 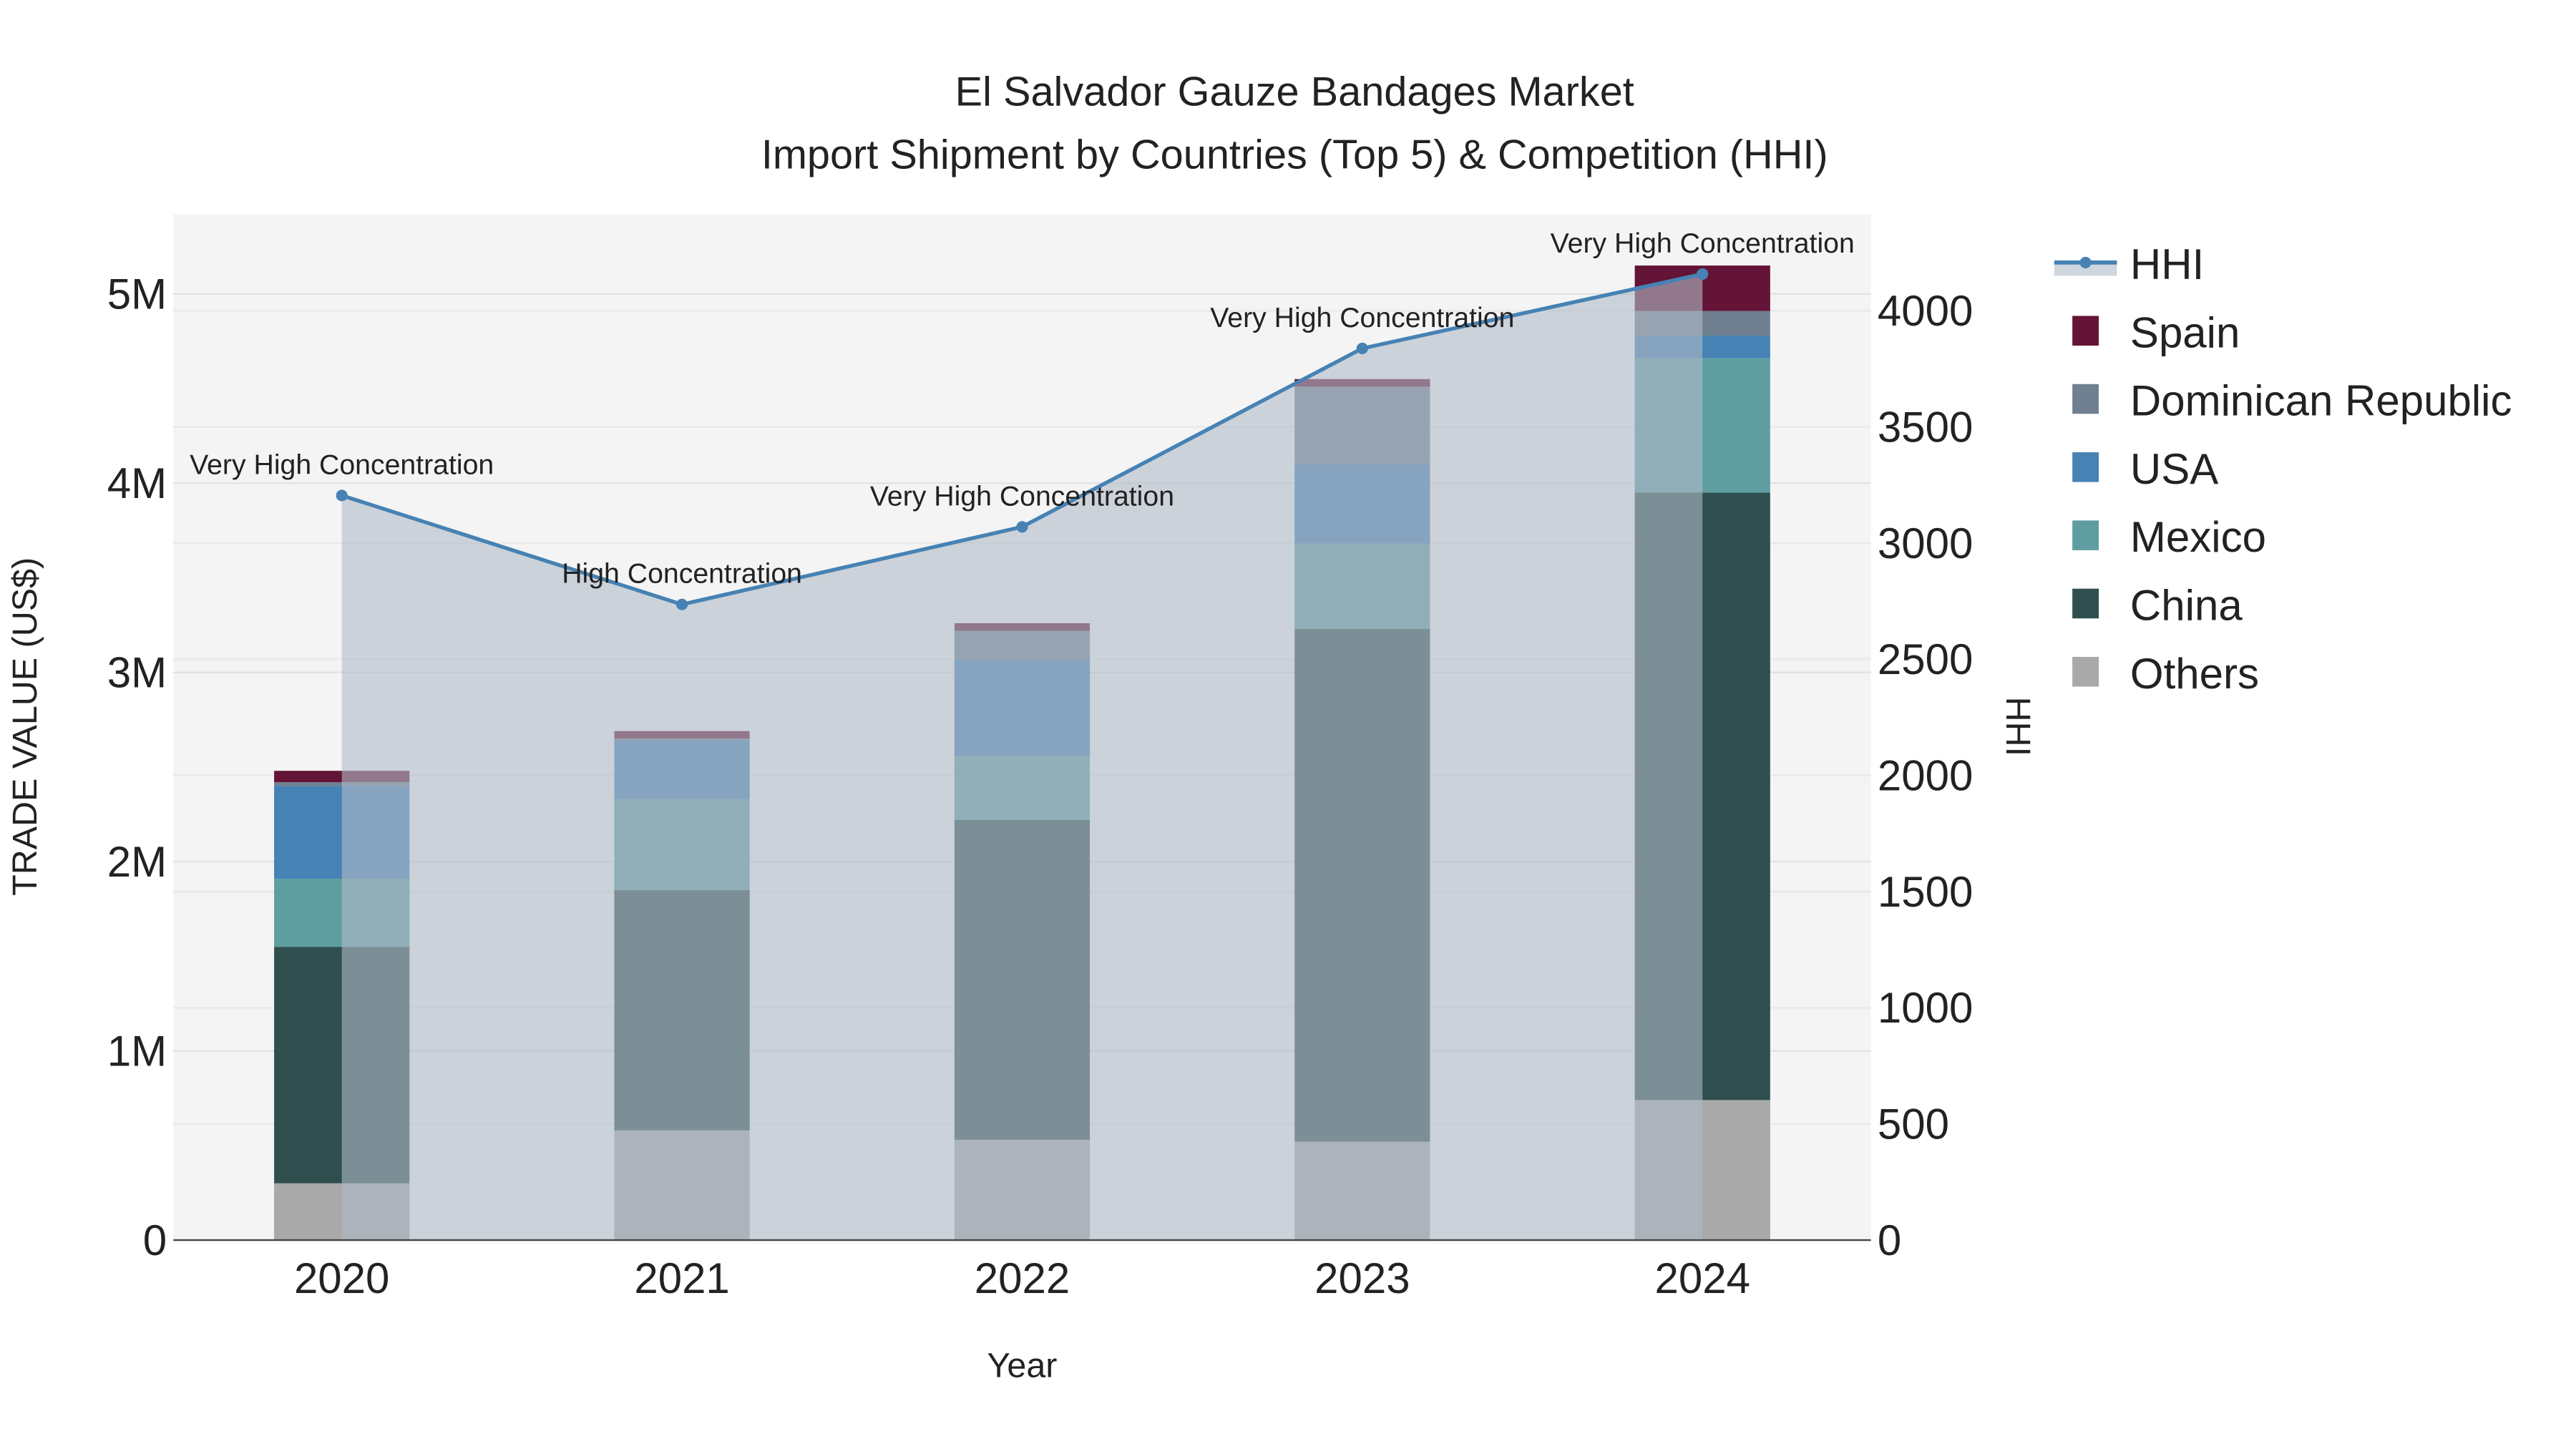 I want to click on y2-tick-label: 2500, so click(x=1925, y=659).